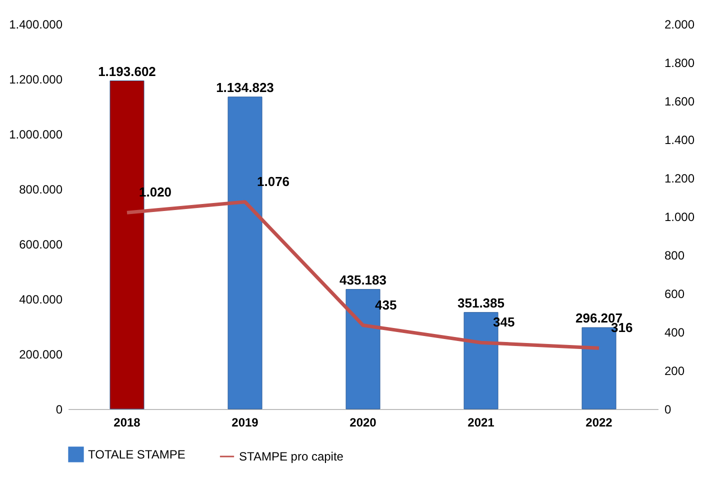 The height and width of the screenshot is (494, 713). What do you see at coordinates (674, 255) in the screenshot?
I see `y2-tick-label: 800` at bounding box center [674, 255].